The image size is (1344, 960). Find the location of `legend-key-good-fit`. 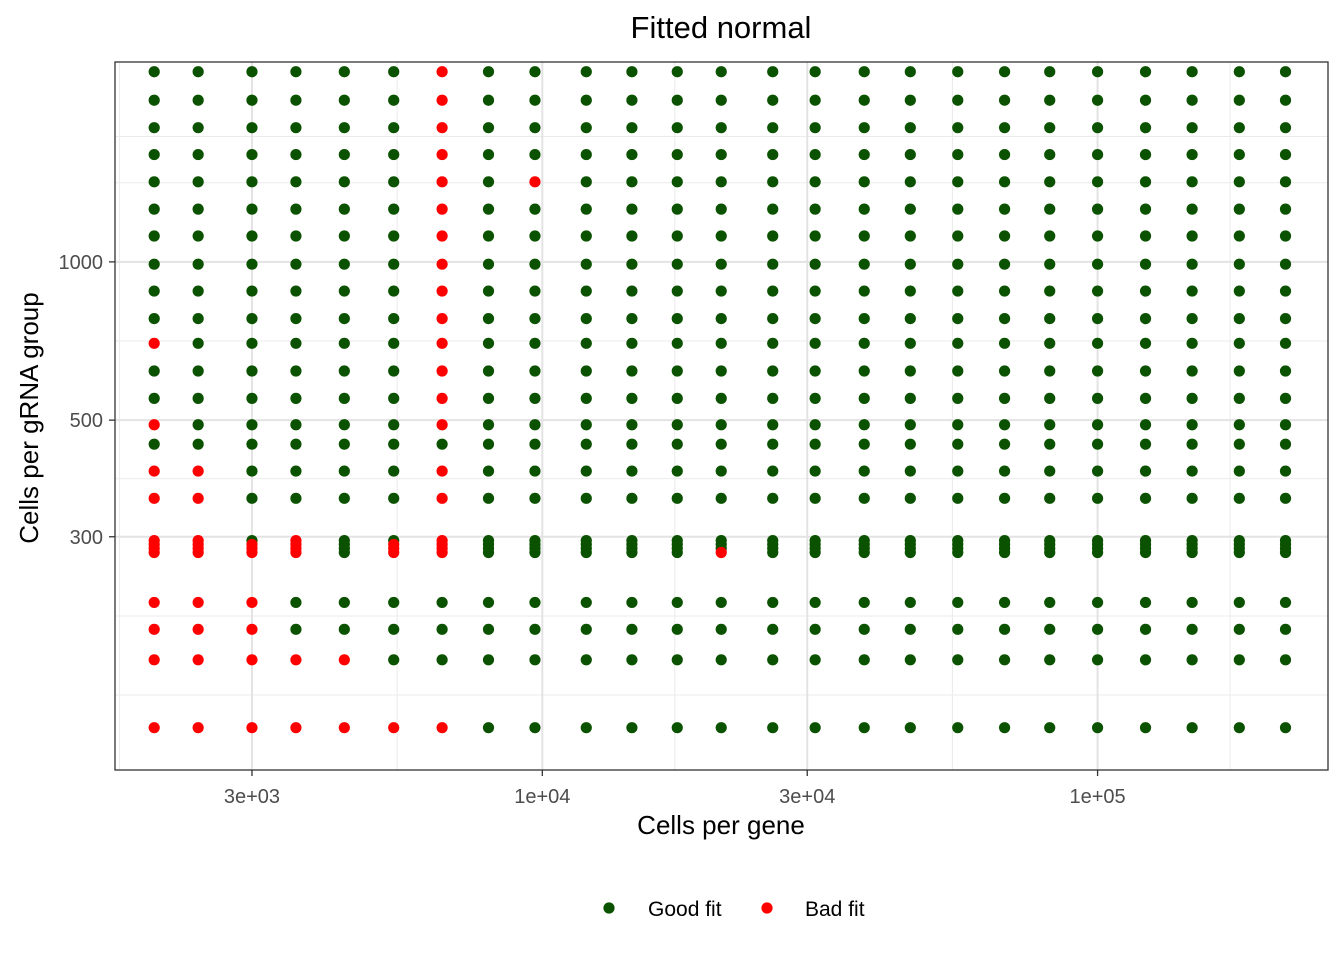

legend-key-good-fit is located at coordinates (609, 908).